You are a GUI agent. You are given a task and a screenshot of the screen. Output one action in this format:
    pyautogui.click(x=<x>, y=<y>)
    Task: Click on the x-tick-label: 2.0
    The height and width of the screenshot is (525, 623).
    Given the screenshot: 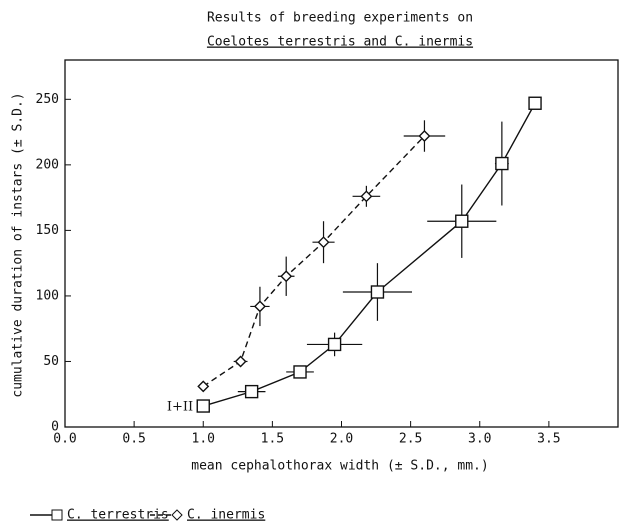 What is the action you would take?
    pyautogui.click(x=341, y=439)
    